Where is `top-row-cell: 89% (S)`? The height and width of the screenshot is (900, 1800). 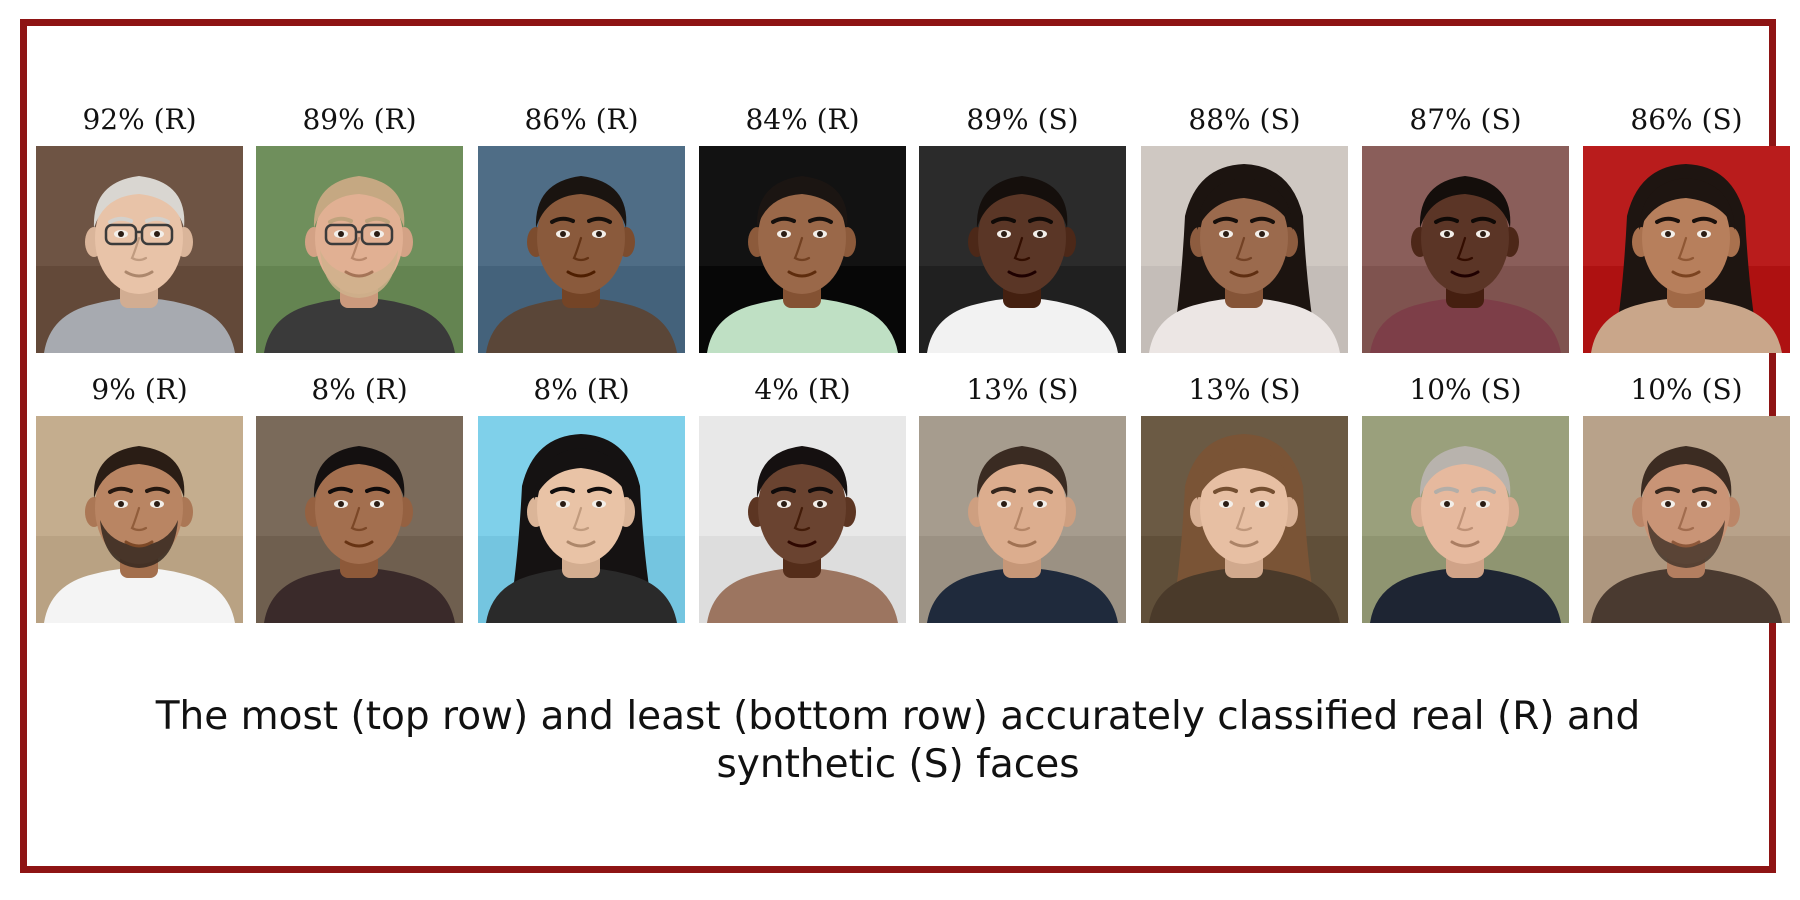
top-row-cell: 89% (S) is located at coordinates (1022, 223).